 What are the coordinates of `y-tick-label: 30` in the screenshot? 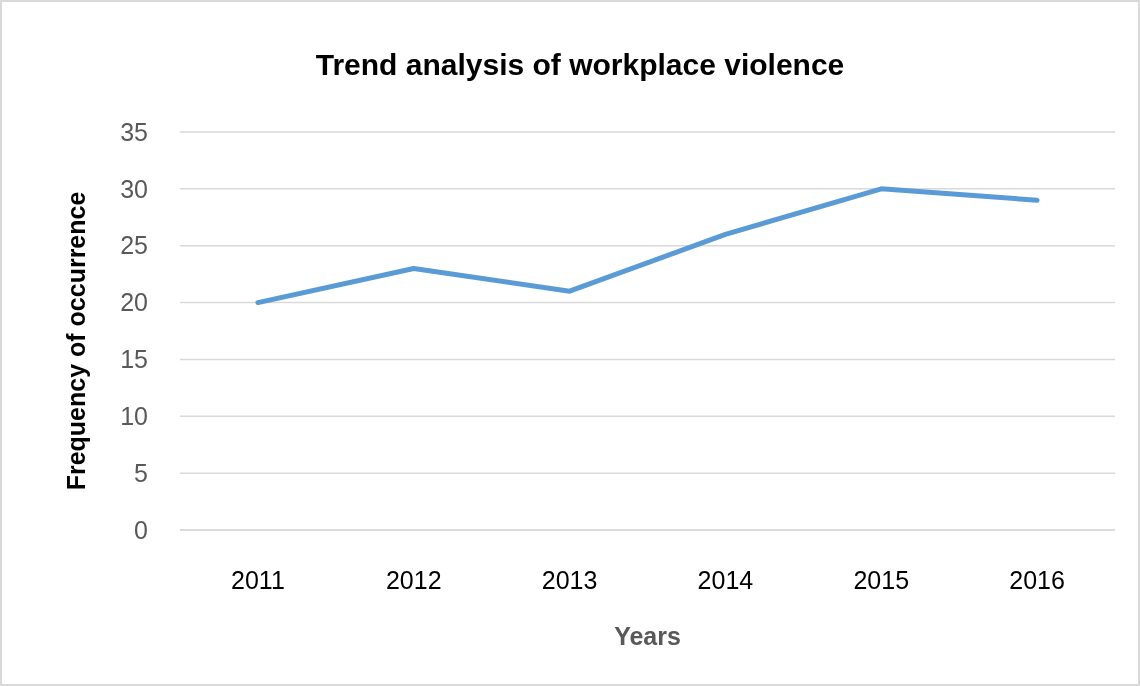 It's located at (134, 188).